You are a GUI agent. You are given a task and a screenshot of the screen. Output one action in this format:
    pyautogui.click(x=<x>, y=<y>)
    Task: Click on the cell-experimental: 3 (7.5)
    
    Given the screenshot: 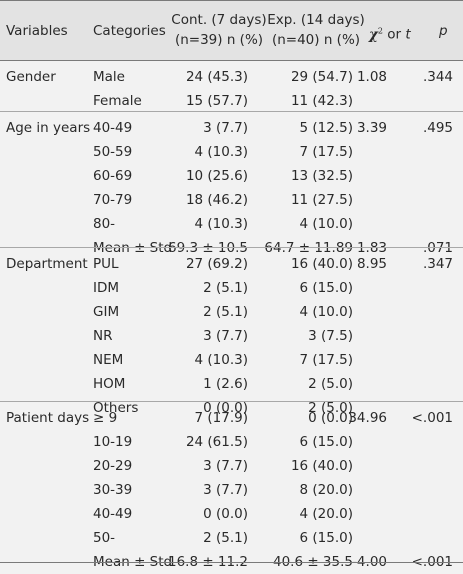 What is the action you would take?
    pyautogui.click(x=330, y=336)
    